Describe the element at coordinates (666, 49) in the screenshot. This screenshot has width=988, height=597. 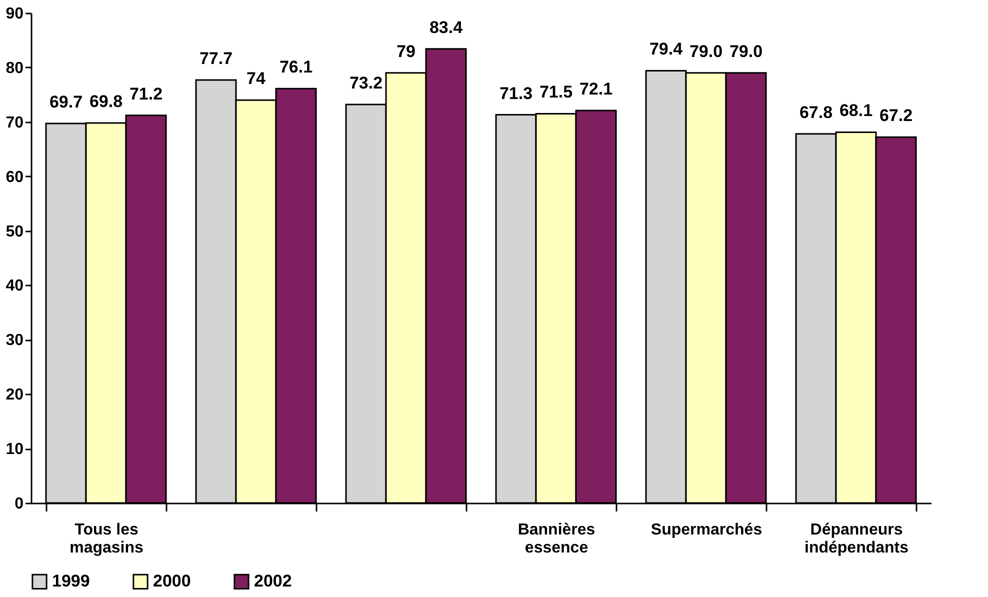
I see `data-label: 79.4` at that location.